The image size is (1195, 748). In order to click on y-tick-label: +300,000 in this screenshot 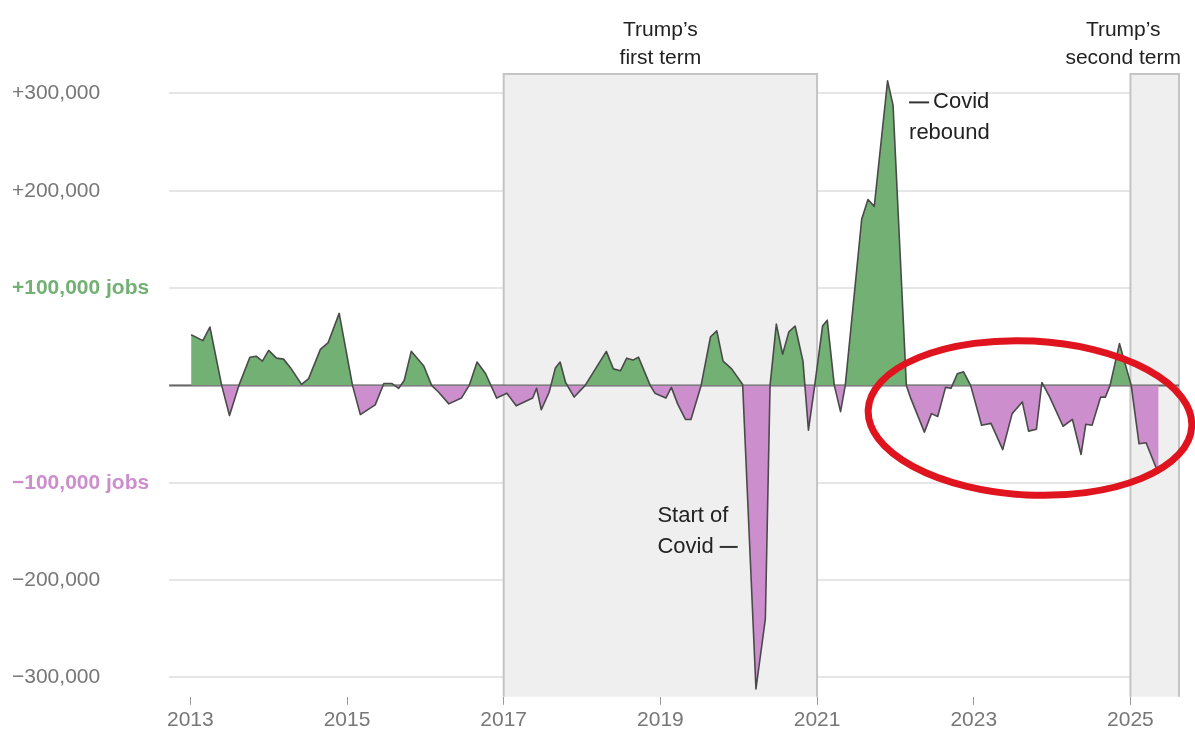, I will do `click(56, 92)`.